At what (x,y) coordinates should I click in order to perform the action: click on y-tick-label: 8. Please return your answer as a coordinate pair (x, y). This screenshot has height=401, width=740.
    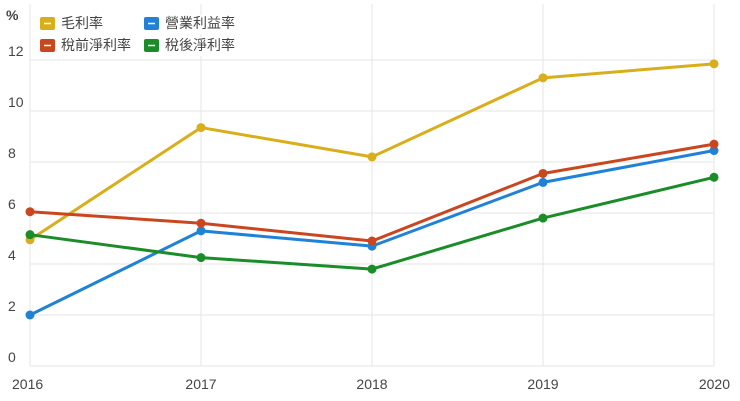
    Looking at the image, I should click on (12, 153).